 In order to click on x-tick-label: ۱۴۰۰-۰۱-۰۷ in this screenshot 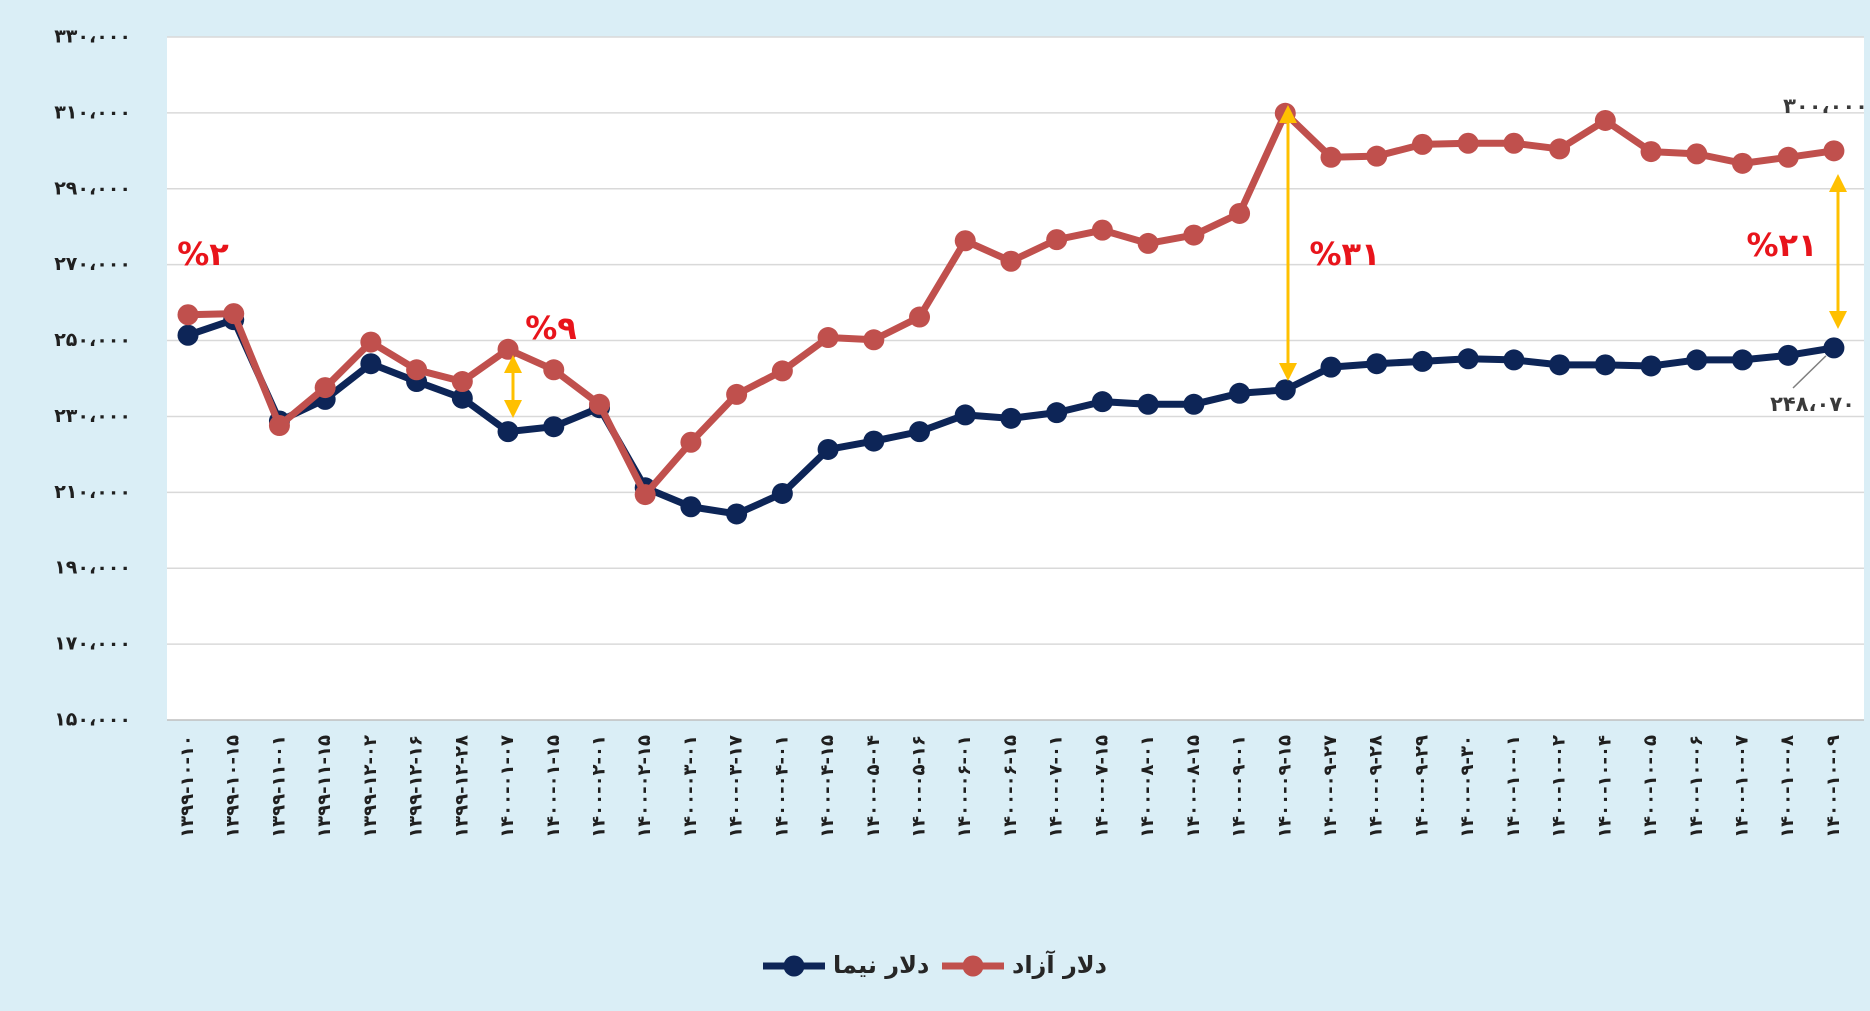, I will do `click(507, 786)`.